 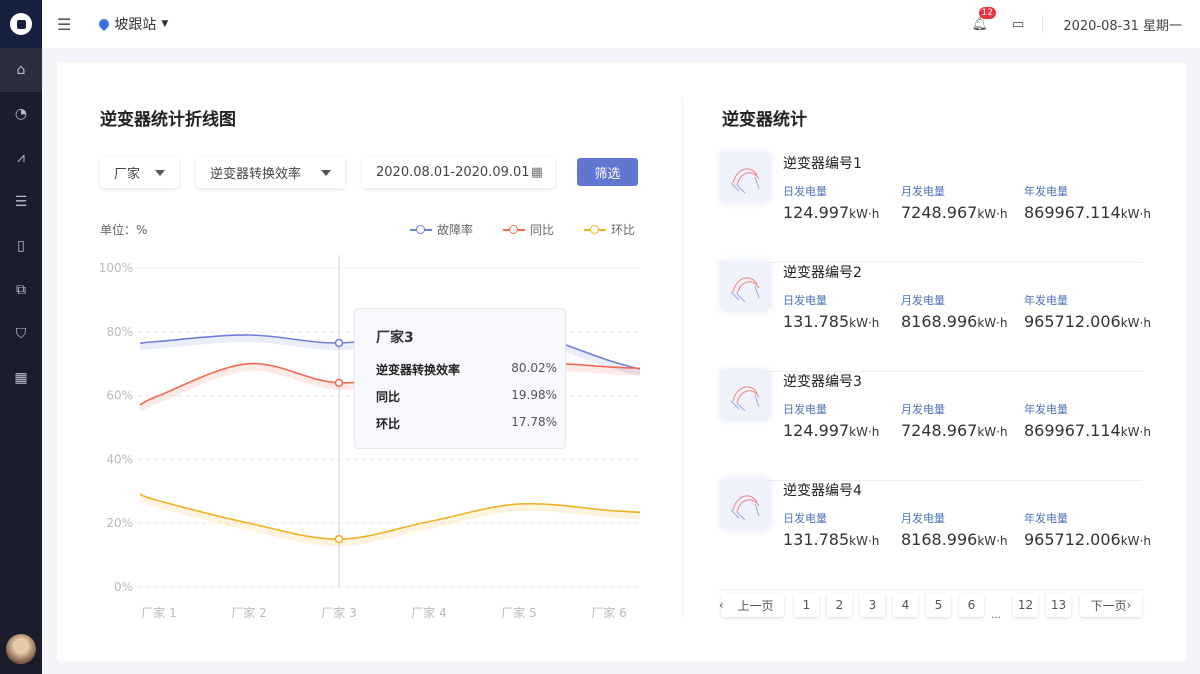 I want to click on series-line, so click(x=390, y=516).